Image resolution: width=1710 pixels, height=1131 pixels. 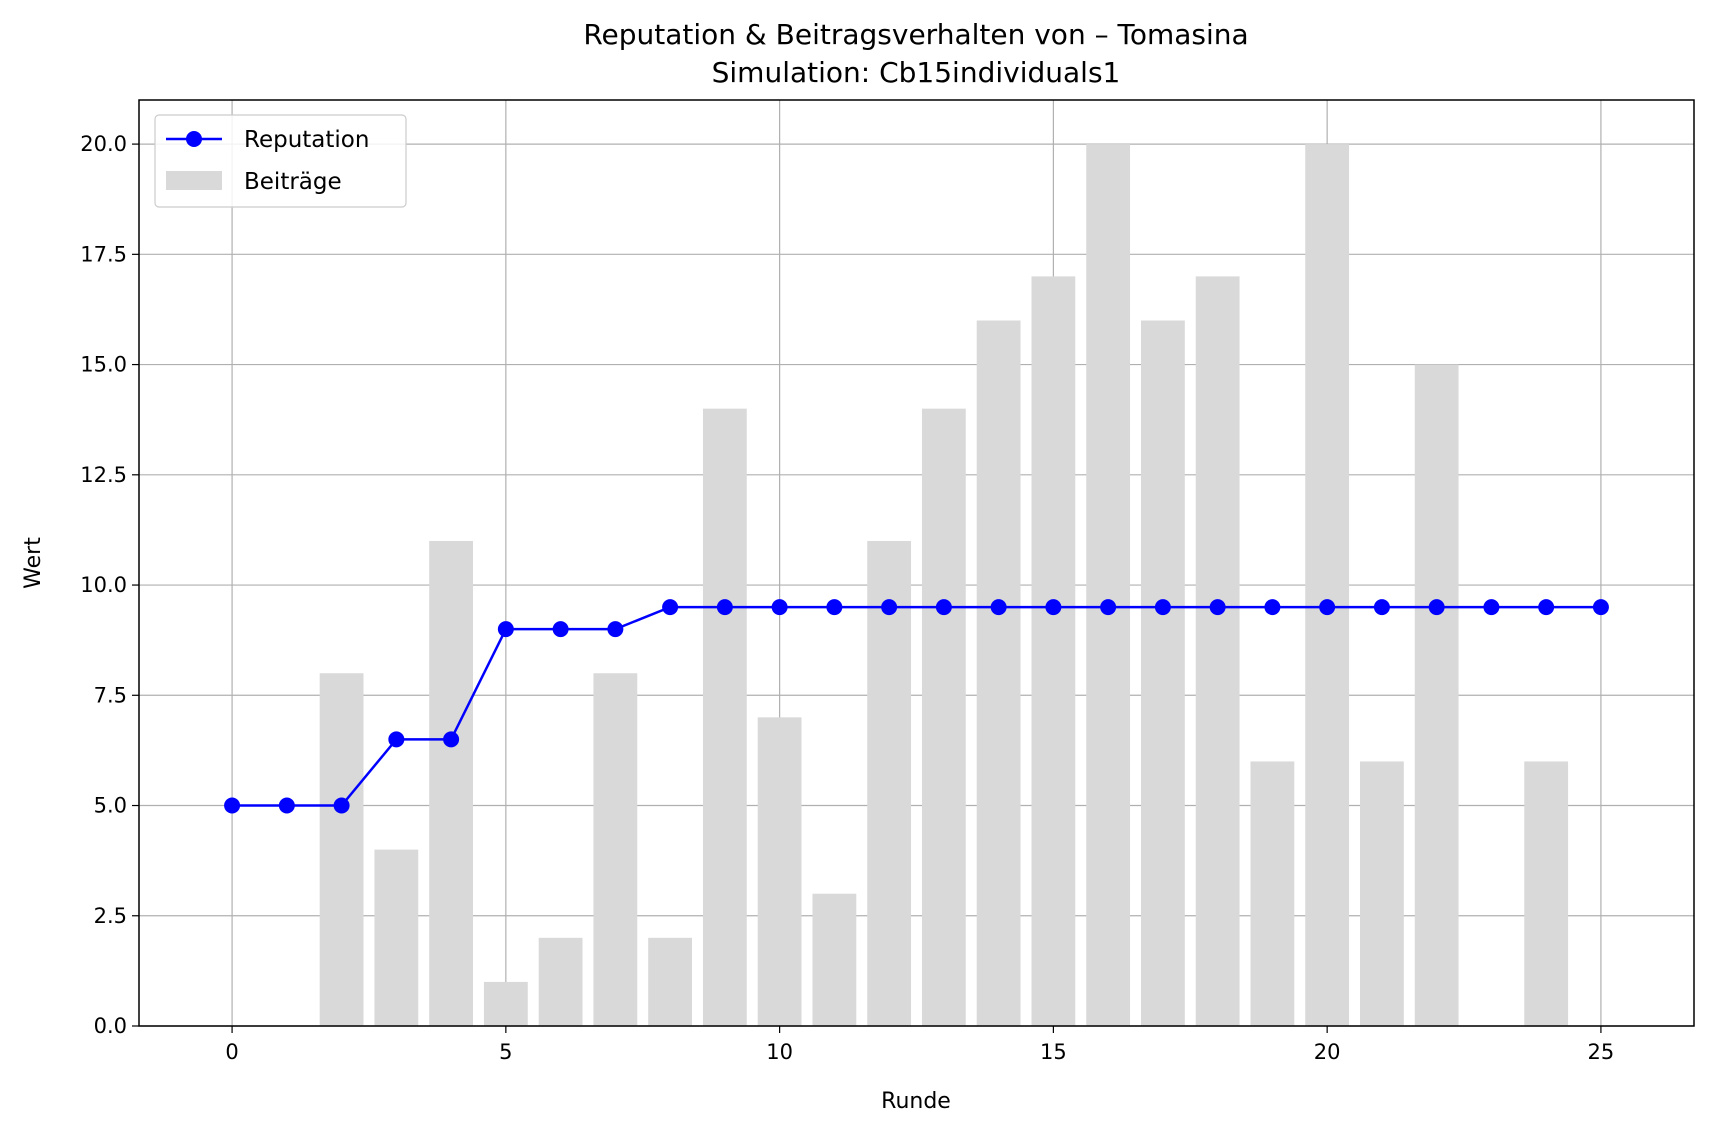 What do you see at coordinates (1601, 1052) in the screenshot?
I see `x-tick-label: 25` at bounding box center [1601, 1052].